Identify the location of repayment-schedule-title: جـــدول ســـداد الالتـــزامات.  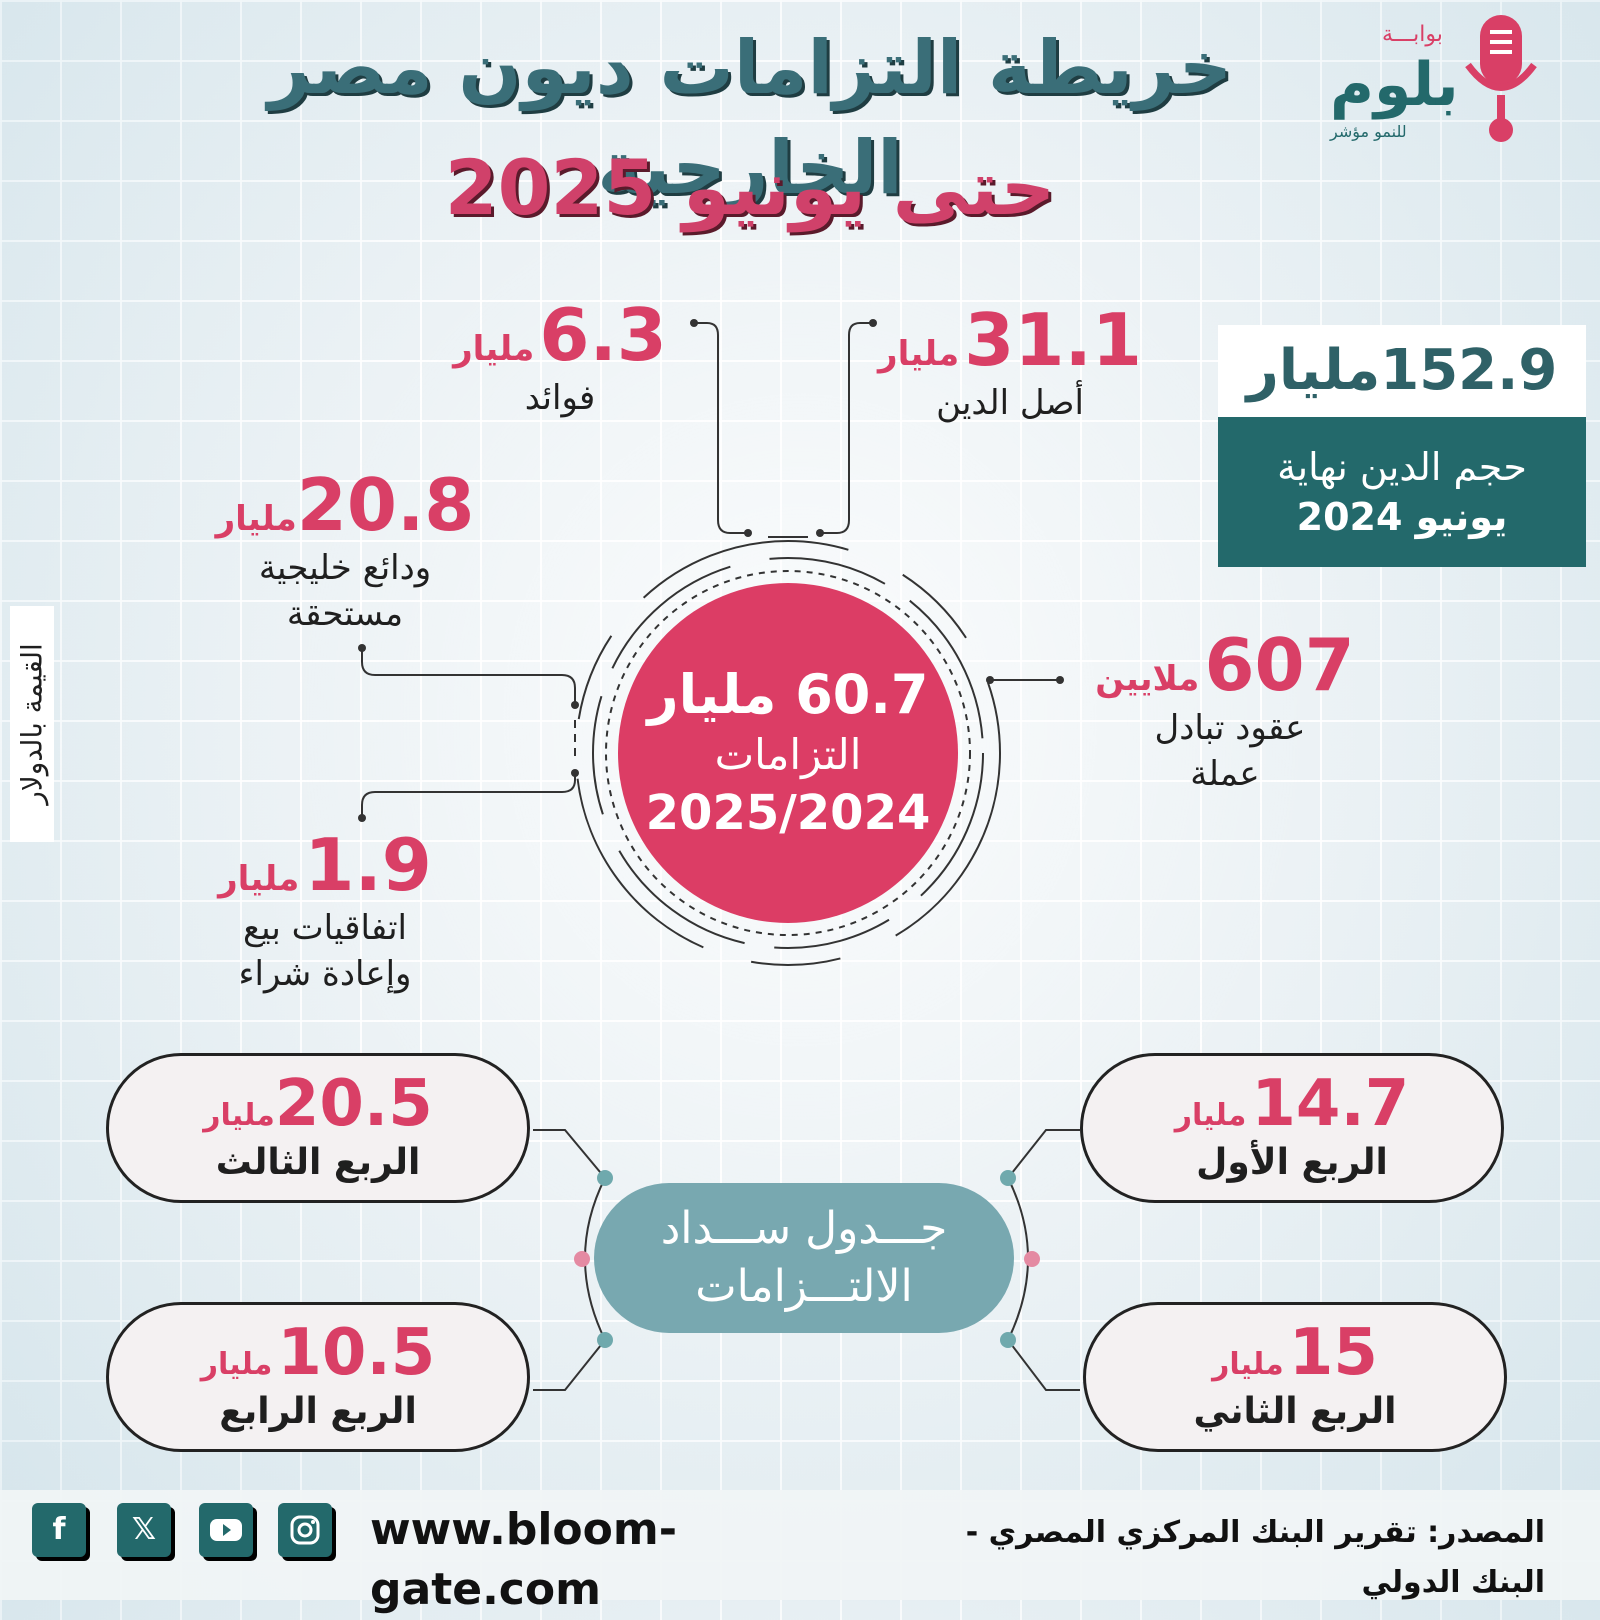
(804, 1258).